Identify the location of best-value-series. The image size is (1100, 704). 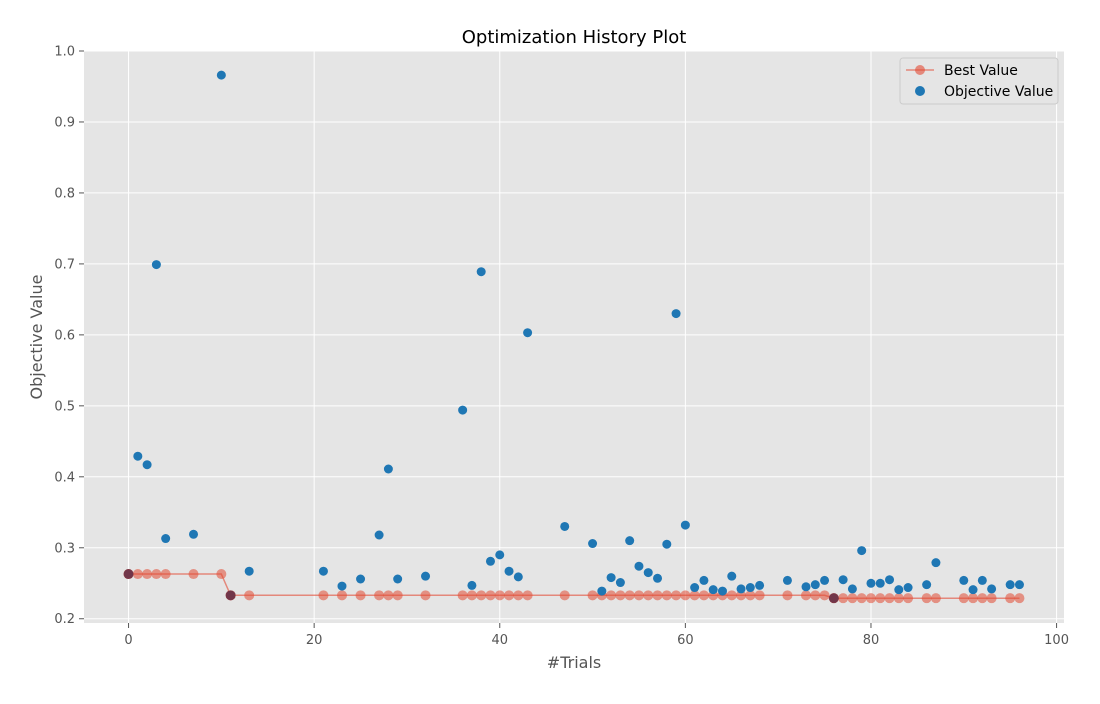
(574, 586).